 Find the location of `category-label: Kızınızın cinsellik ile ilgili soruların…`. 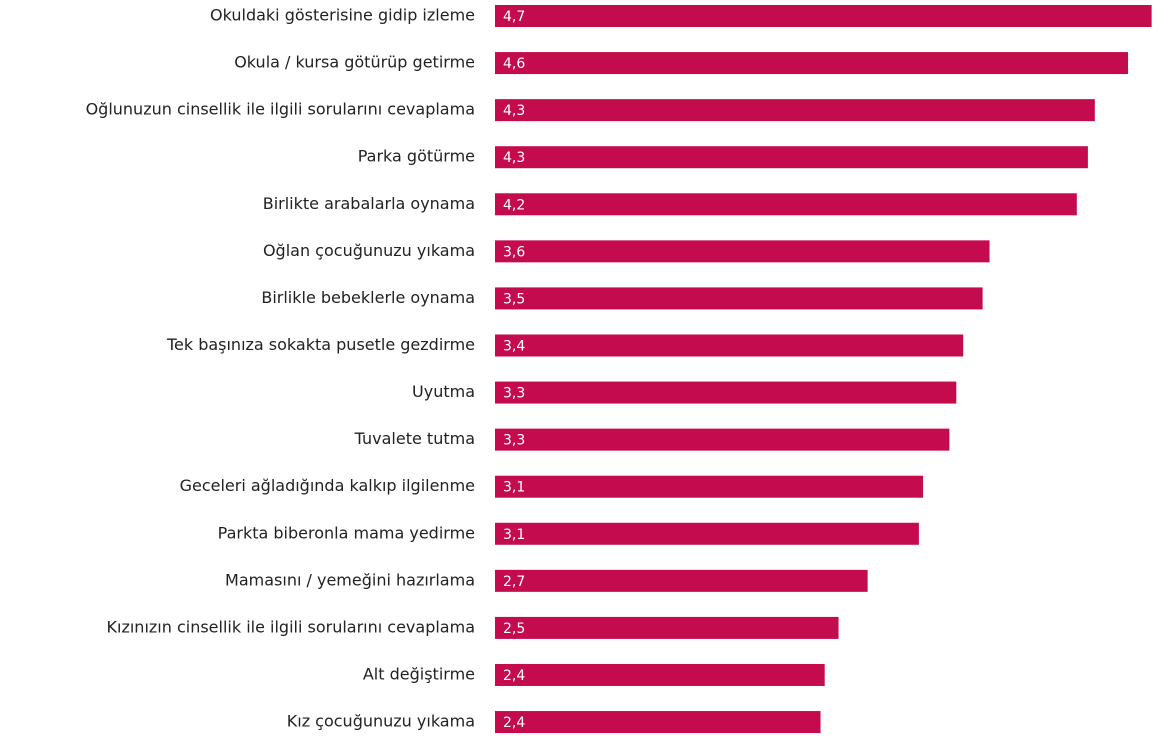

category-label: Kızınızın cinsellik ile ilgili soruların… is located at coordinates (291, 626).